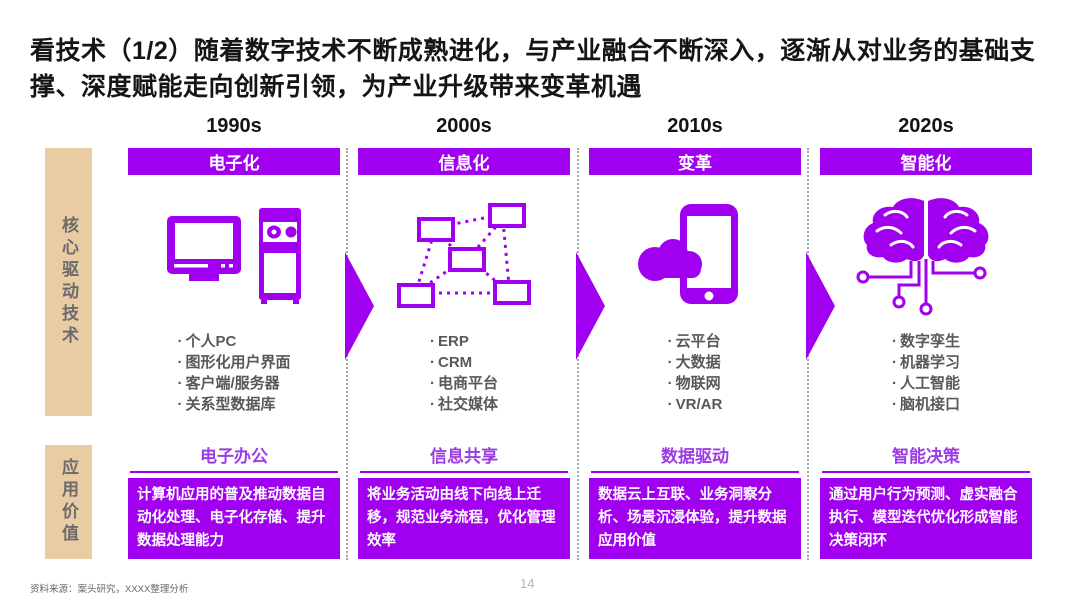  What do you see at coordinates (464, 404) in the screenshot?
I see `bullet-item: 社交媒体` at bounding box center [464, 404].